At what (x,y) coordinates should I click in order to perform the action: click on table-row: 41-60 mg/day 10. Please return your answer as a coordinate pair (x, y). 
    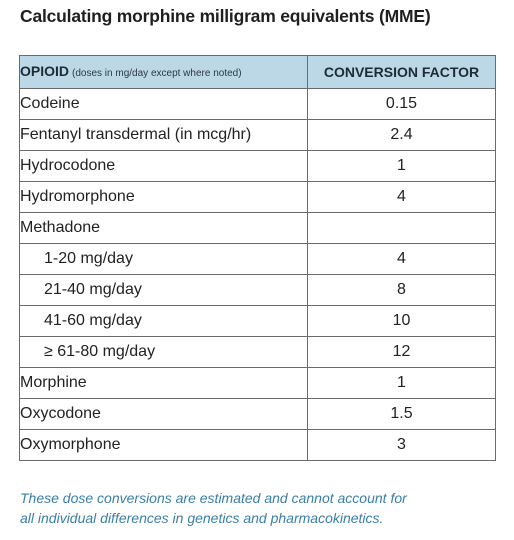
    Looking at the image, I should click on (257, 321).